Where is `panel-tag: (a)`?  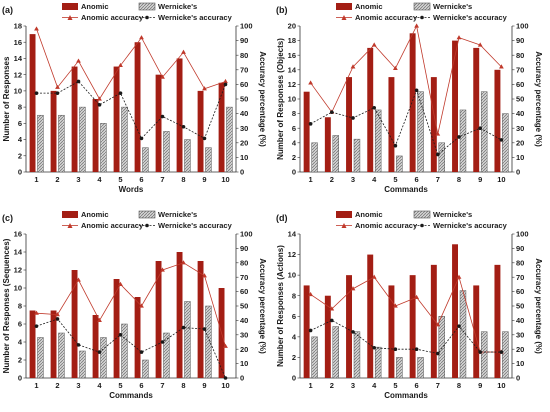 panel-tag: (a) is located at coordinates (7, 10).